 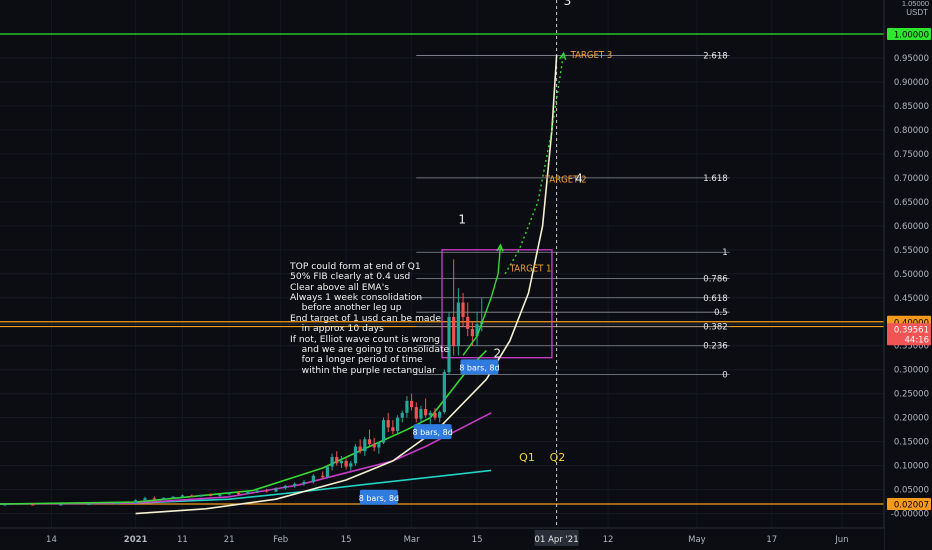 What do you see at coordinates (715, 280) in the screenshot?
I see `fib-level-label: 0.786` at bounding box center [715, 280].